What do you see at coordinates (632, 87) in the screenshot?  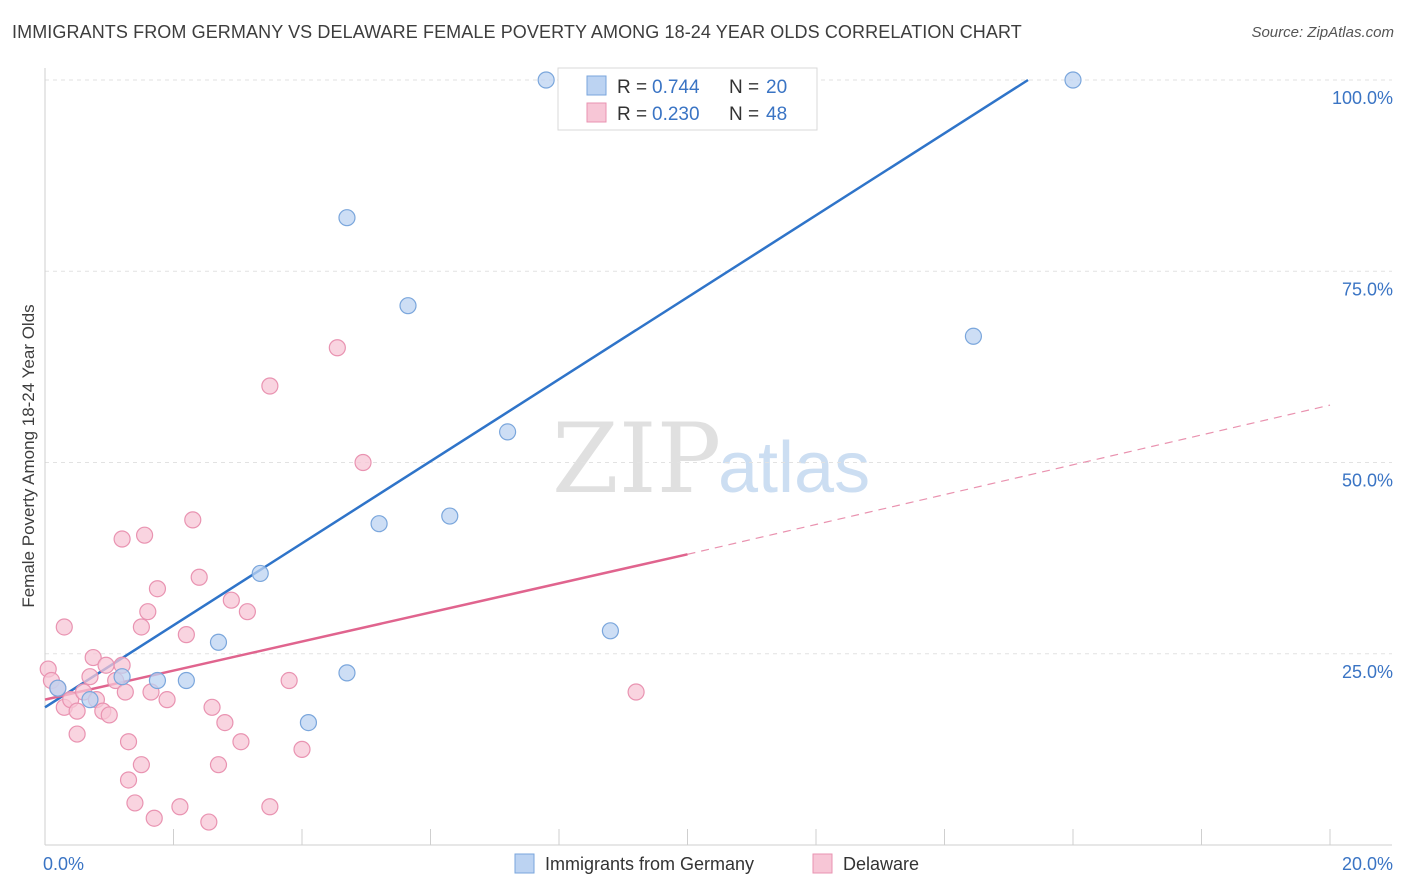 I see `legend-r-label-blue: R =` at bounding box center [632, 87].